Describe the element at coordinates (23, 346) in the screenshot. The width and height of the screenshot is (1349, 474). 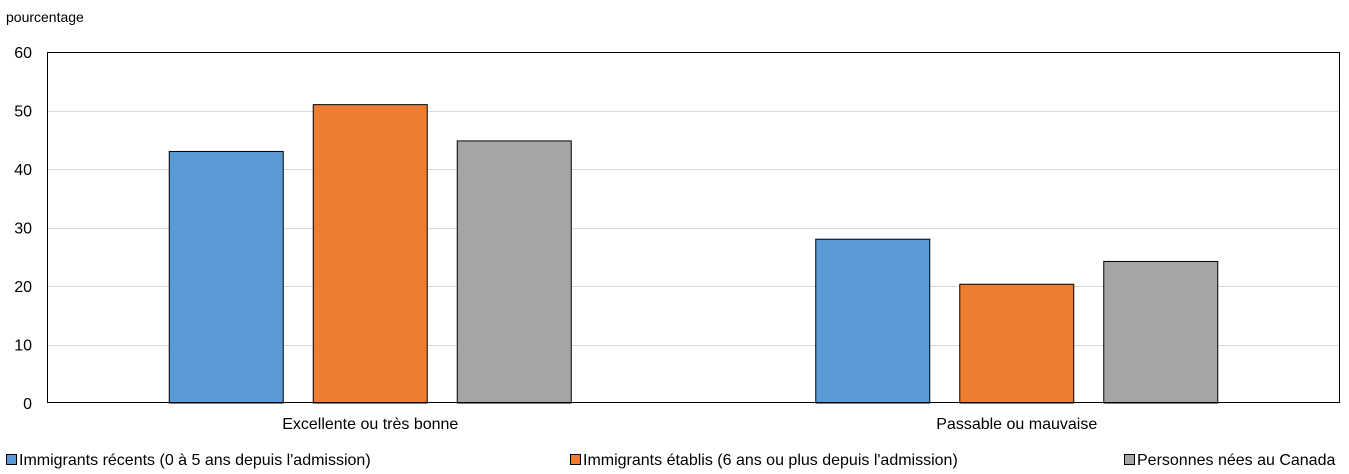
I see `y-tick-label: 10` at that location.